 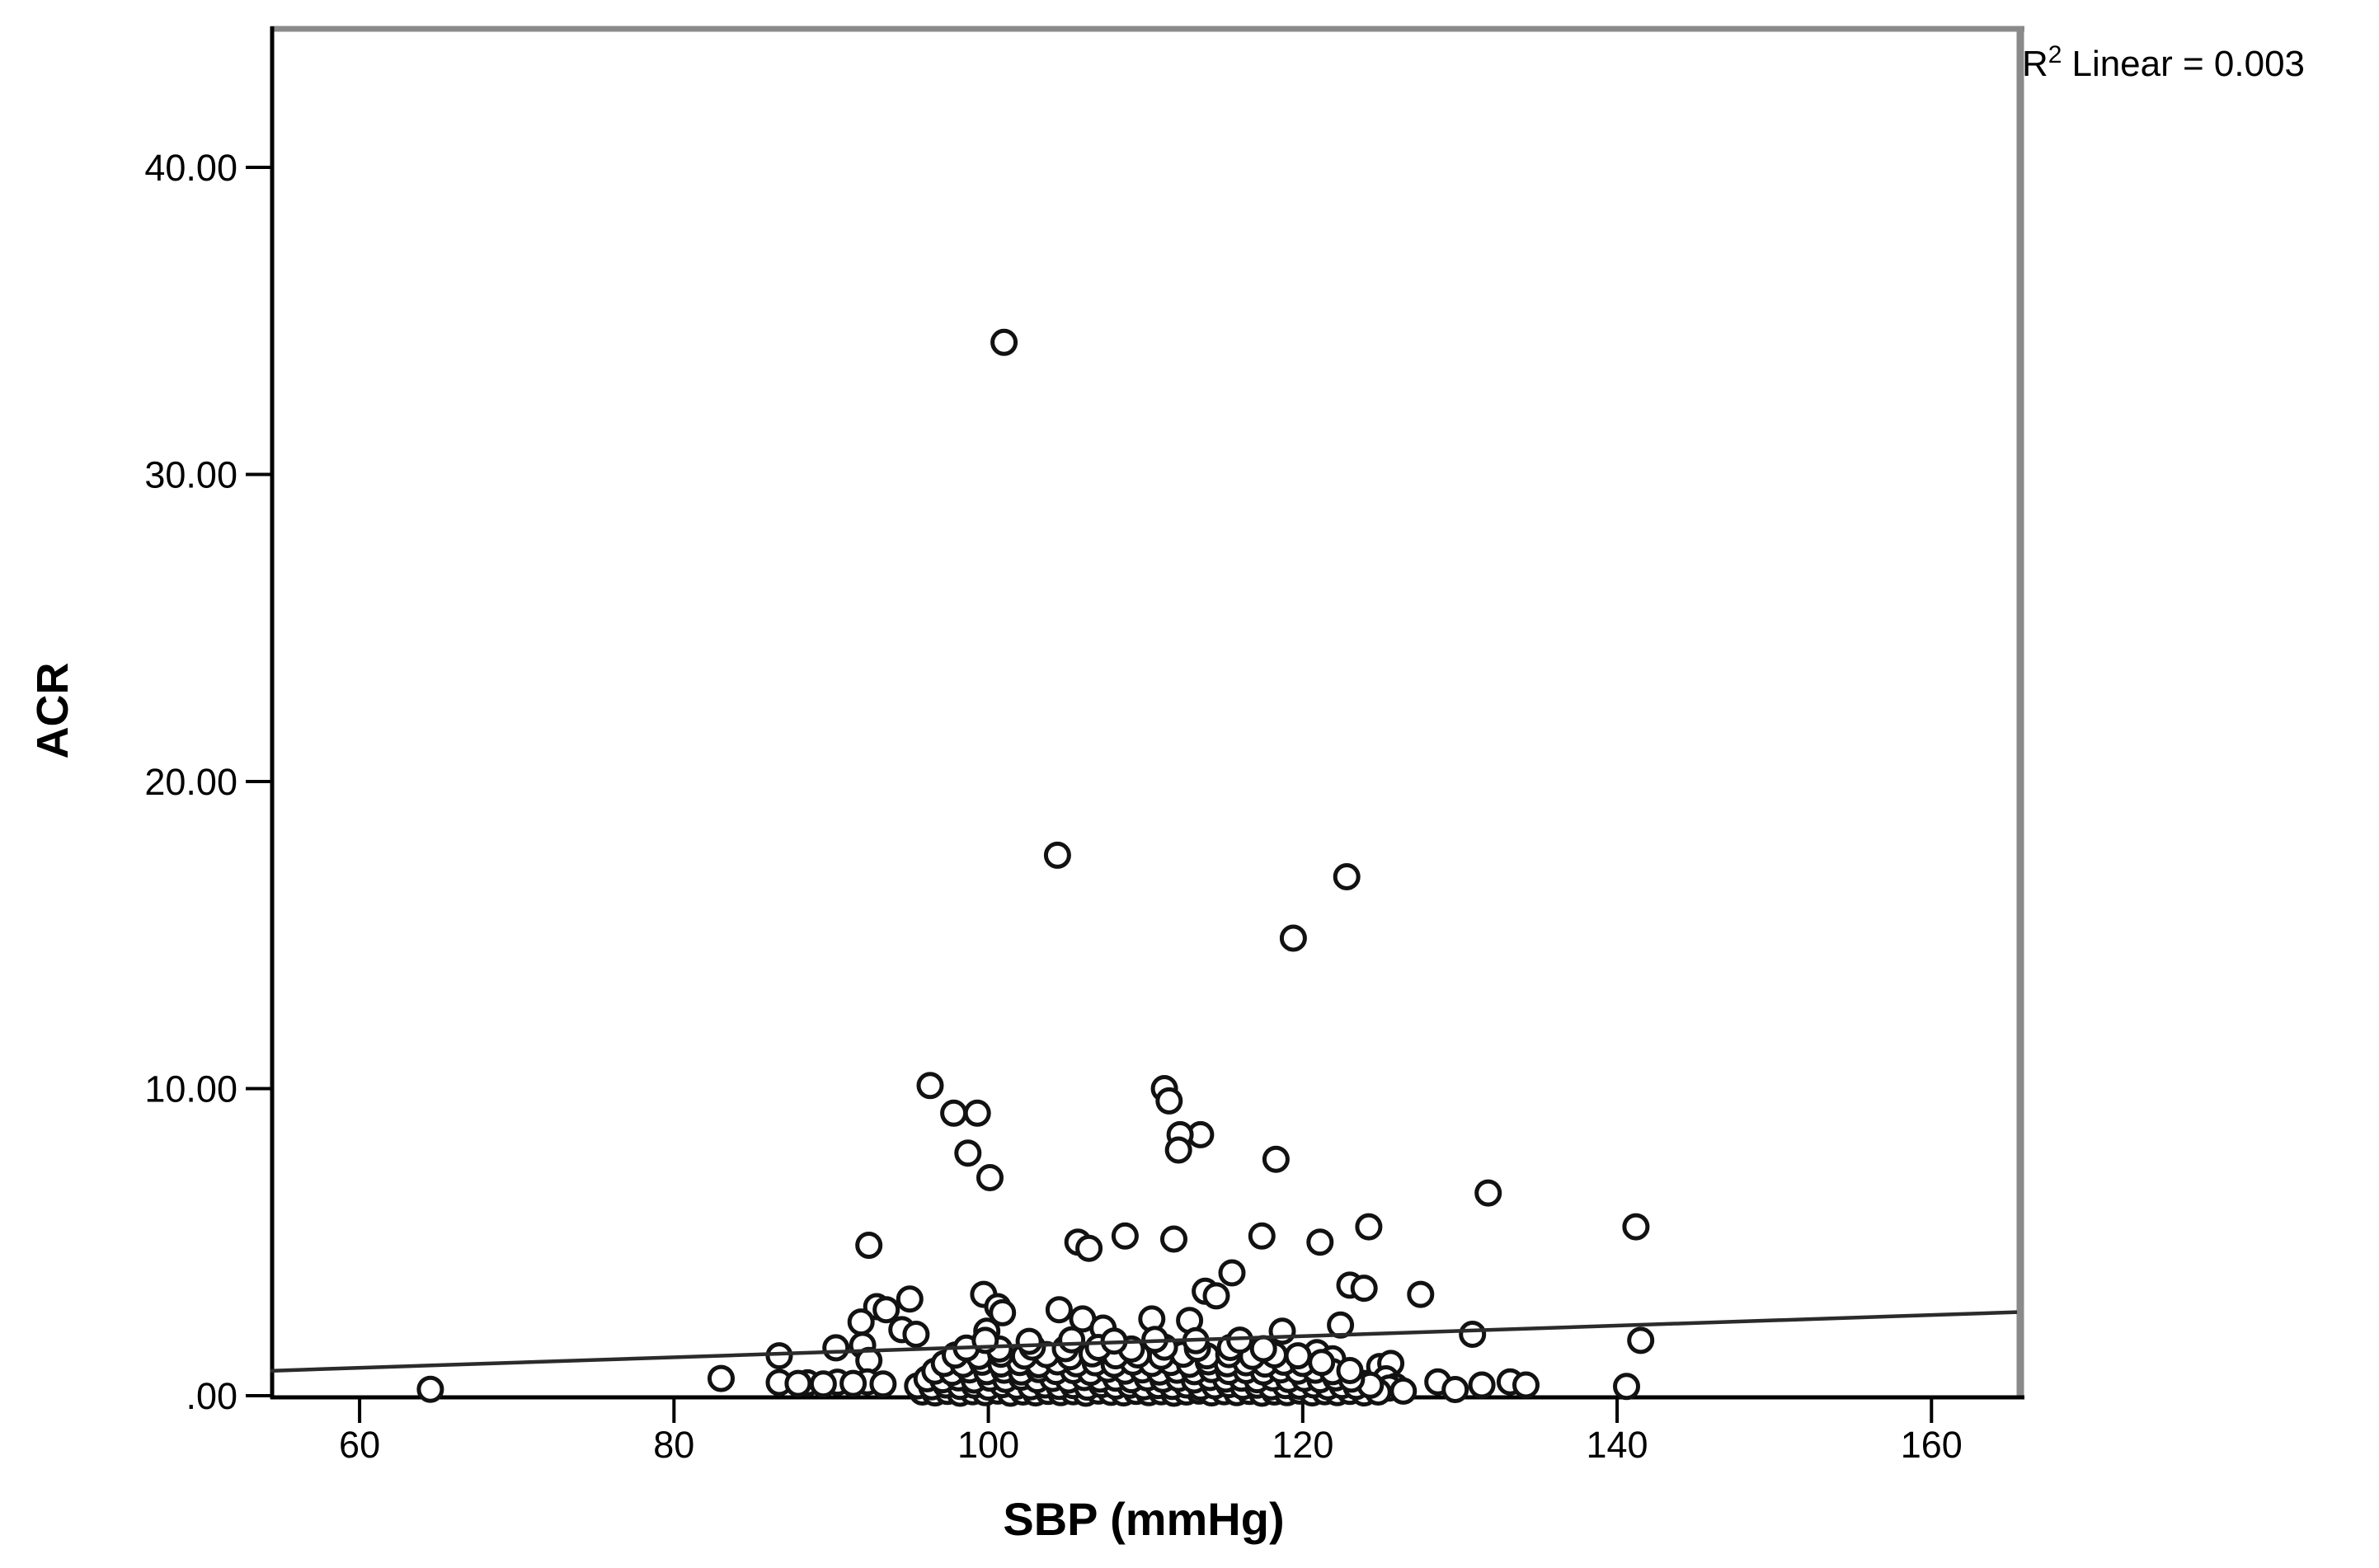 I want to click on y-axis-title: ACR, so click(x=53, y=711).